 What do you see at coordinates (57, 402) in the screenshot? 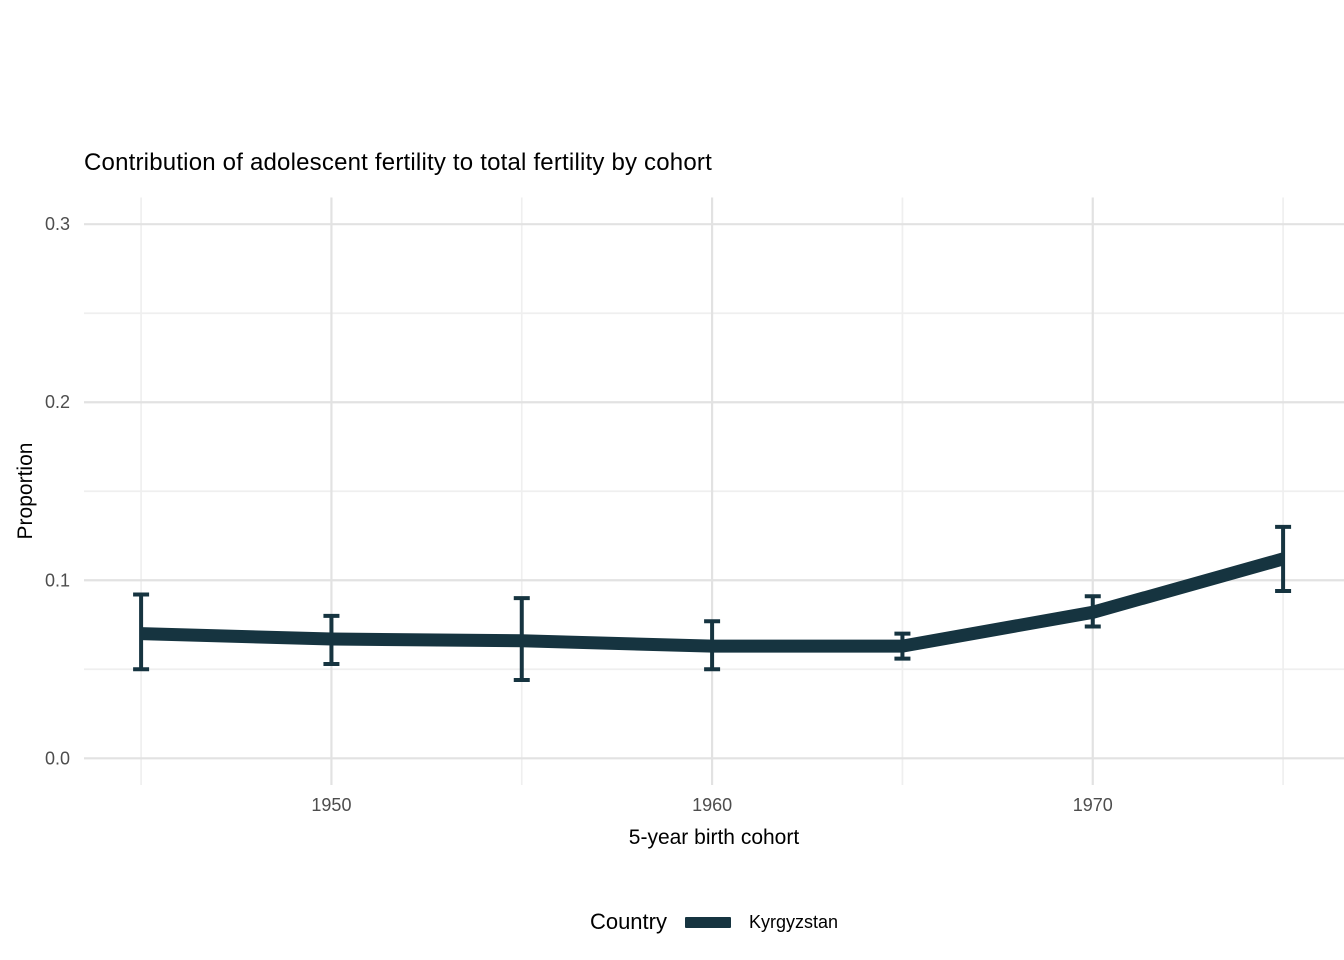
I see `y-tick-label: 0.2` at bounding box center [57, 402].